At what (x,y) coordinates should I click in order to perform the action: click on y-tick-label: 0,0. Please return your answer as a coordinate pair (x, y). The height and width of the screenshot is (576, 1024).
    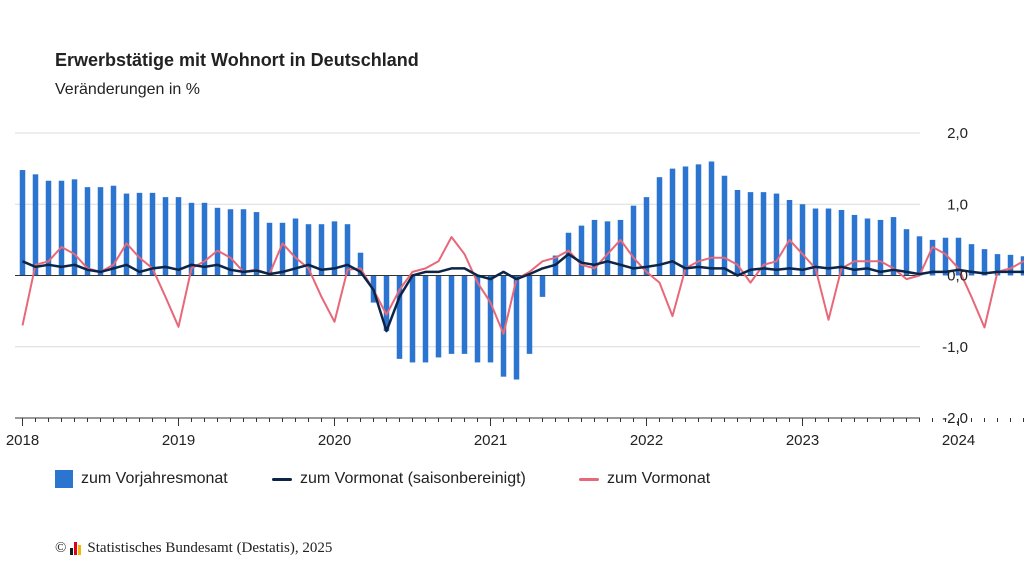
    Looking at the image, I should click on (957, 276).